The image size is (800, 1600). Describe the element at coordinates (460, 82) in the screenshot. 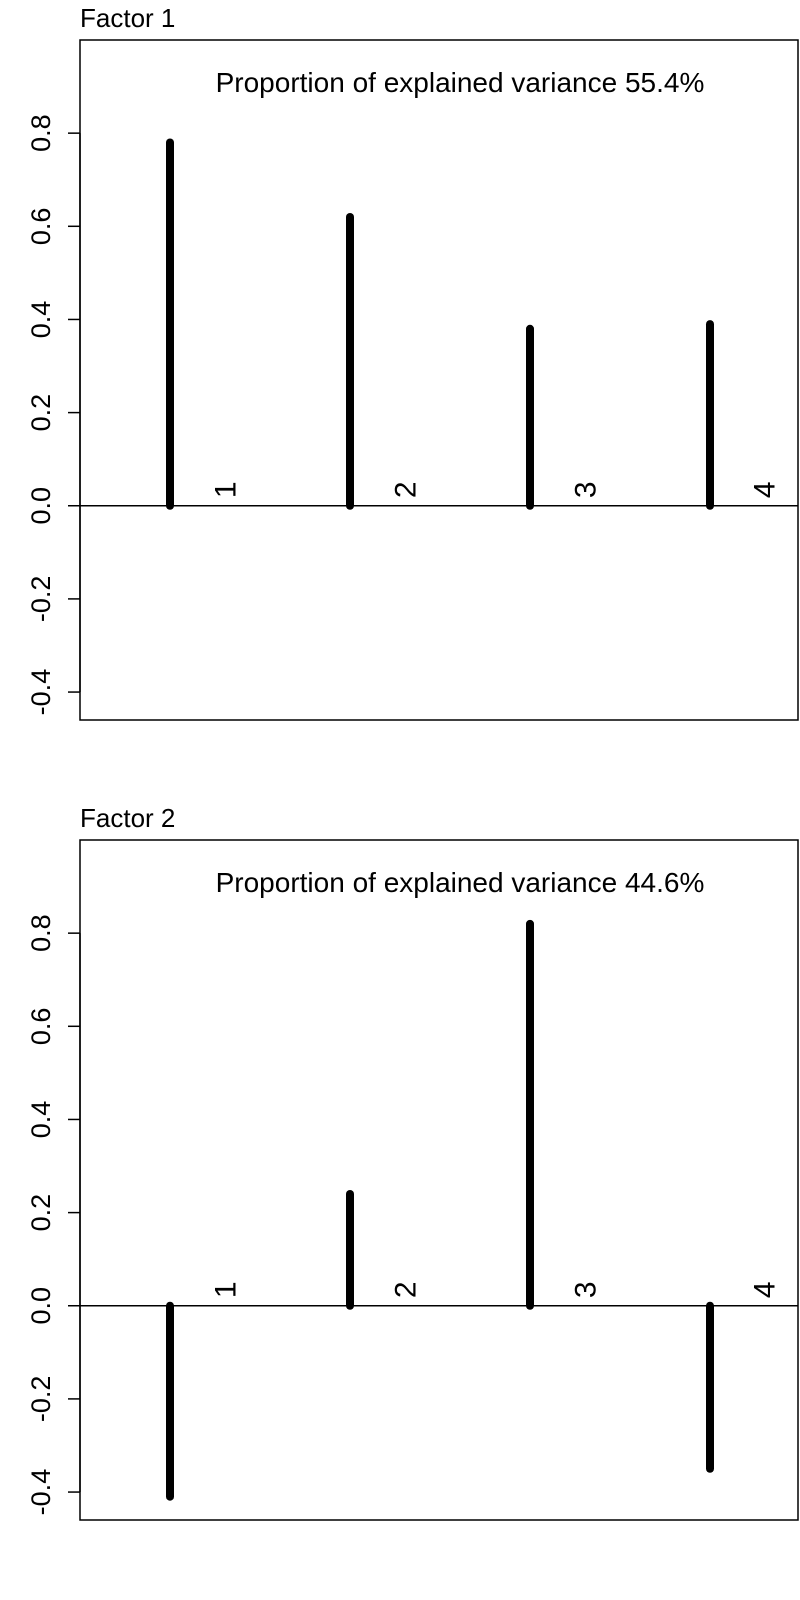

I see `explained-variance-annotation: Proportion of explained variance 55.4%` at that location.